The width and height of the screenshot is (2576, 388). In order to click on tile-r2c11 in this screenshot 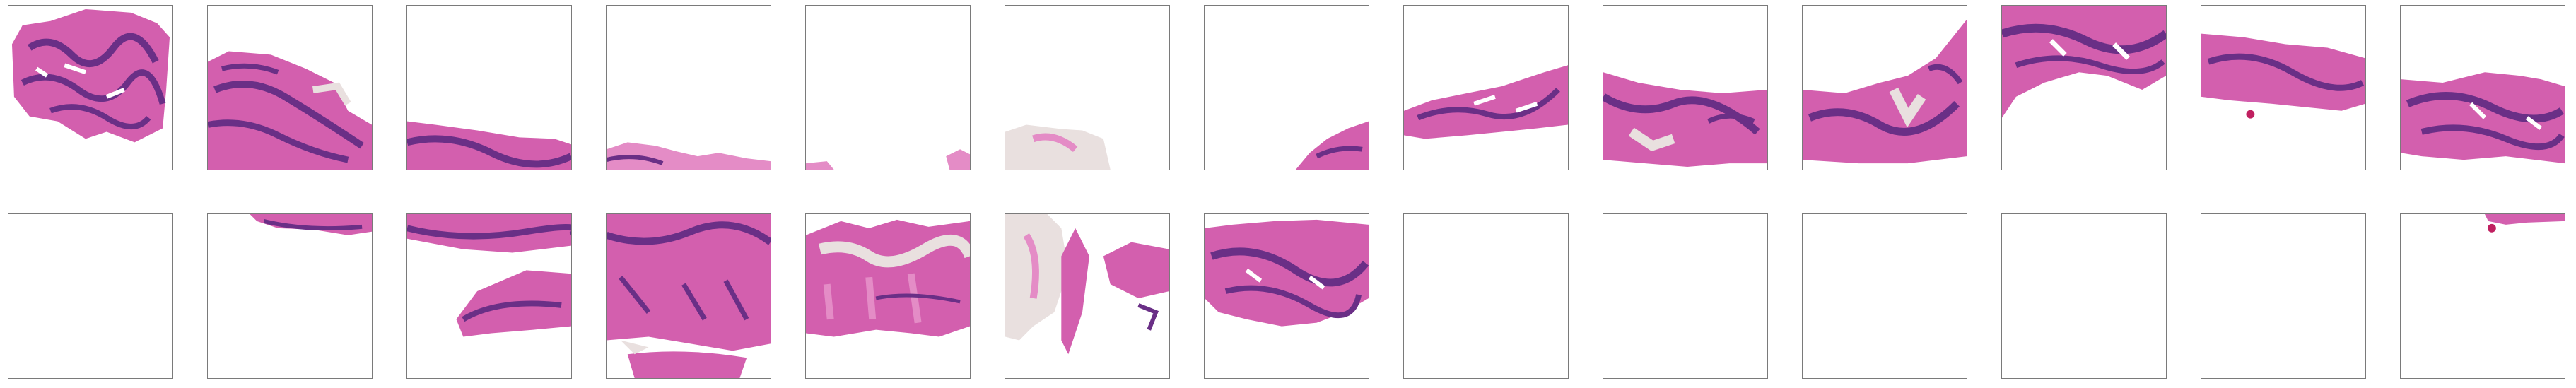, I will do `click(2084, 296)`.